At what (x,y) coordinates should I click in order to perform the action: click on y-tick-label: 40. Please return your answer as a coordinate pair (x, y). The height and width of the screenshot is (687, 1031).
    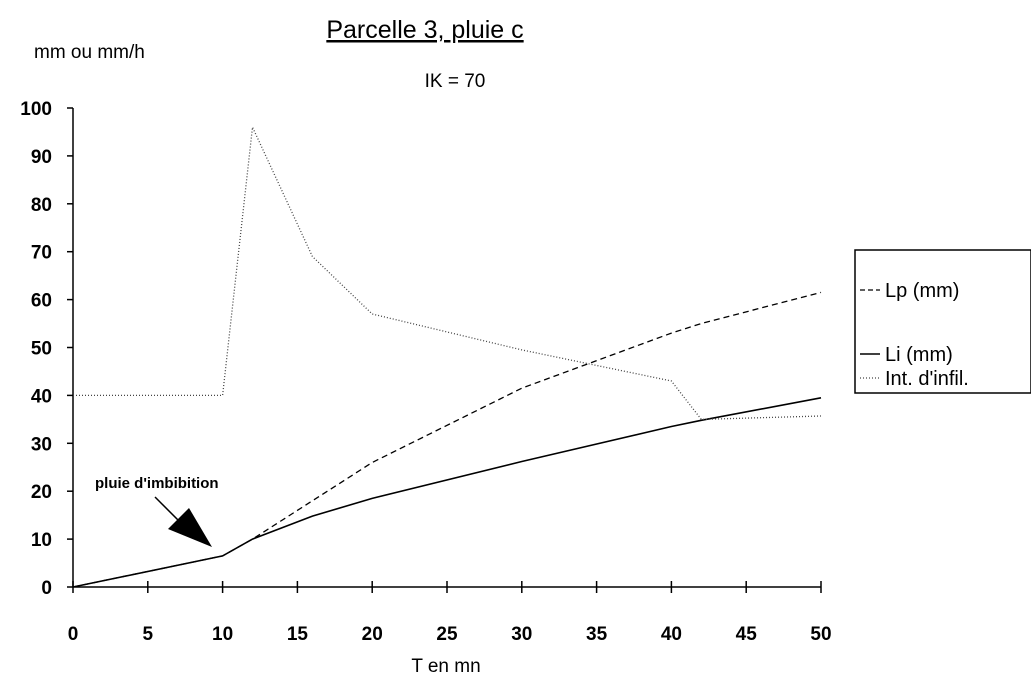
    Looking at the image, I should click on (41, 396).